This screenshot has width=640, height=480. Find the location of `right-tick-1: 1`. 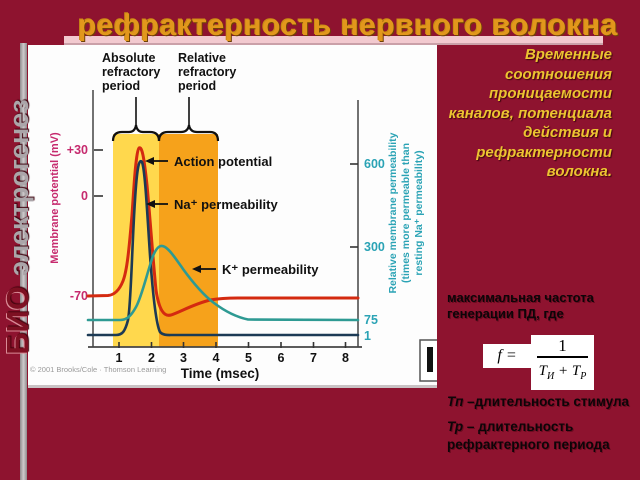

right-tick-1: 1 is located at coordinates (367, 336).